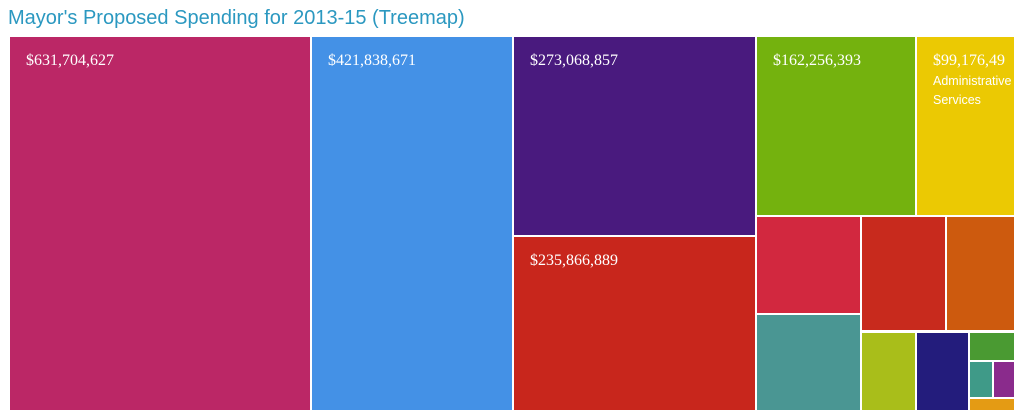 The width and height of the screenshot is (1024, 419). What do you see at coordinates (969, 60) in the screenshot?
I see `value-label: $99,176,49` at bounding box center [969, 60].